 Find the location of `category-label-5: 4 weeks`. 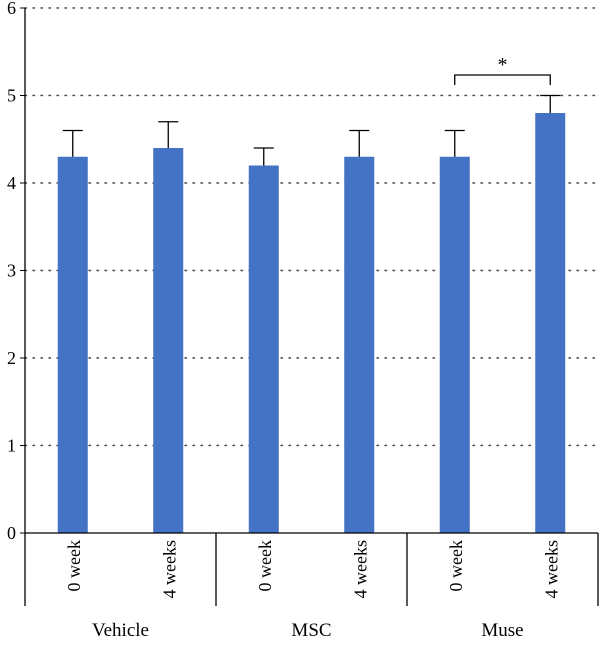

category-label-5: 4 weeks is located at coordinates (551, 569).